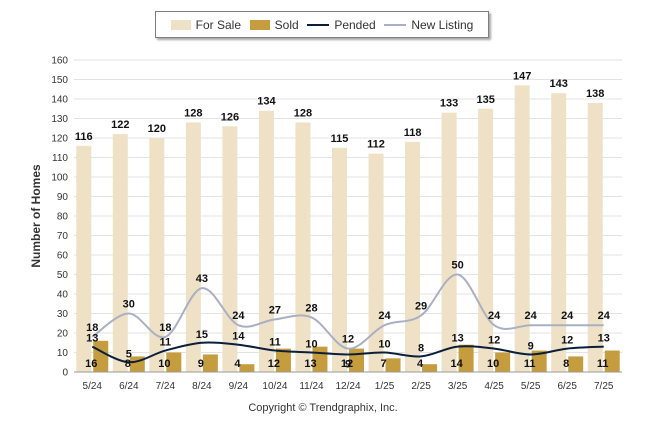 This screenshot has width=646, height=434. What do you see at coordinates (274, 25) in the screenshot?
I see `legend-item: Sold` at bounding box center [274, 25].